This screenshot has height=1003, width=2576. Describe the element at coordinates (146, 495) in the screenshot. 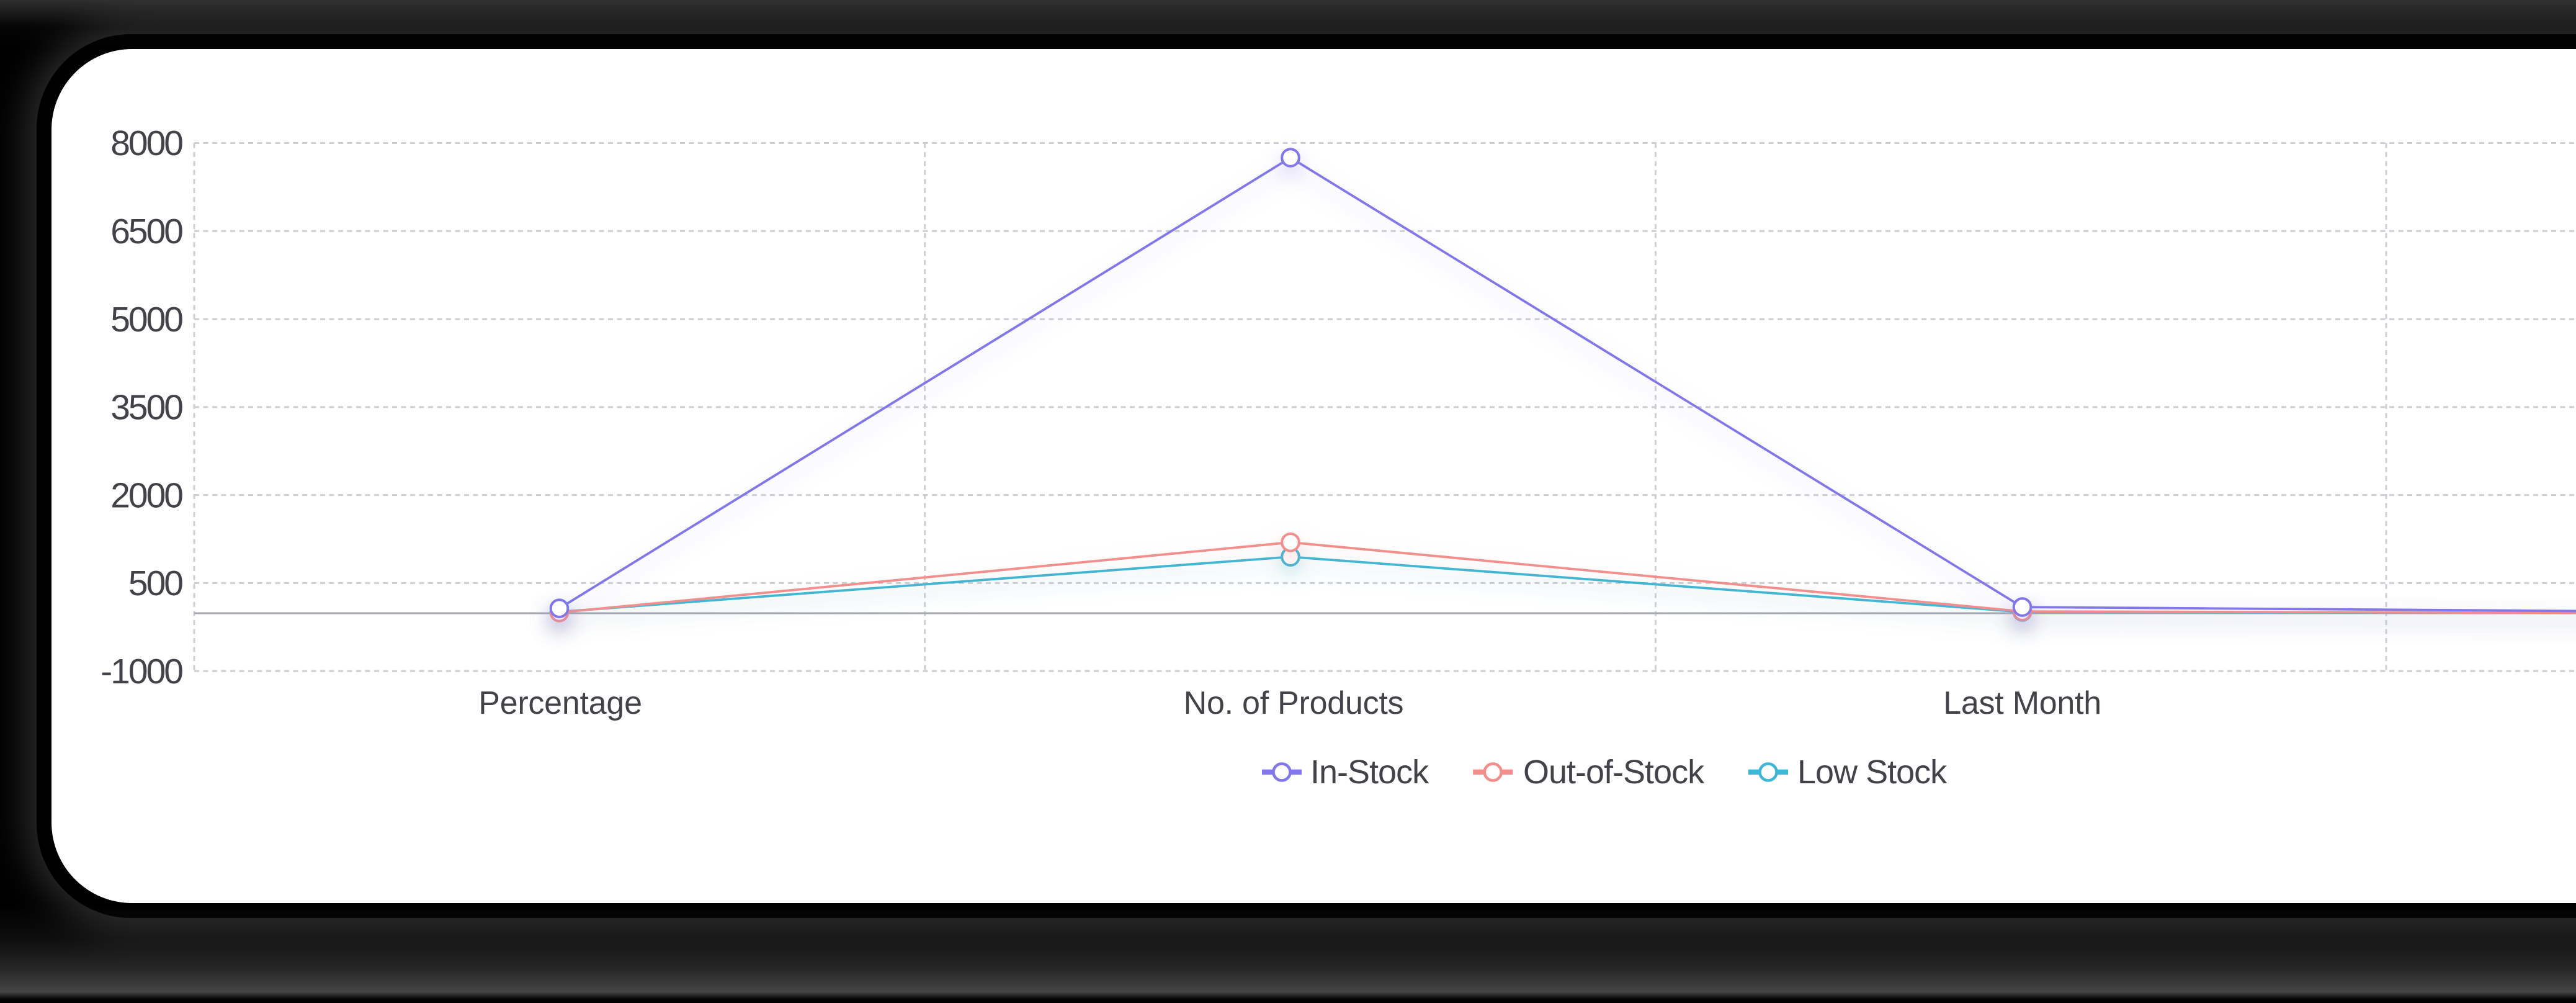

I see `svg-text: 2000` at that location.